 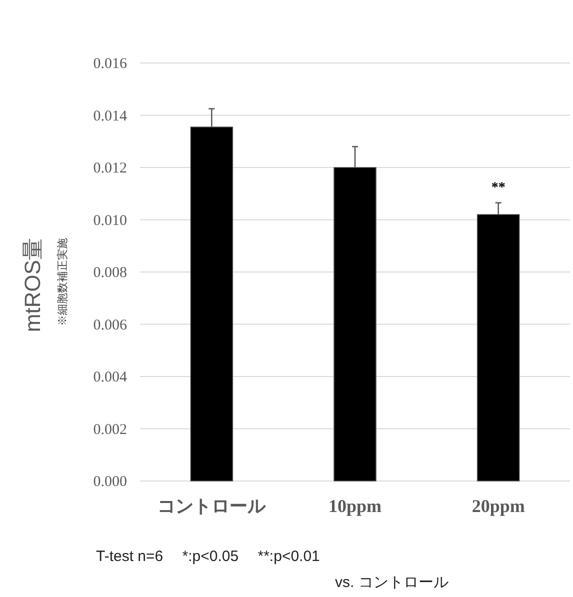 What do you see at coordinates (110, 482) in the screenshot?
I see `y-tick-label: 0.000` at bounding box center [110, 482].